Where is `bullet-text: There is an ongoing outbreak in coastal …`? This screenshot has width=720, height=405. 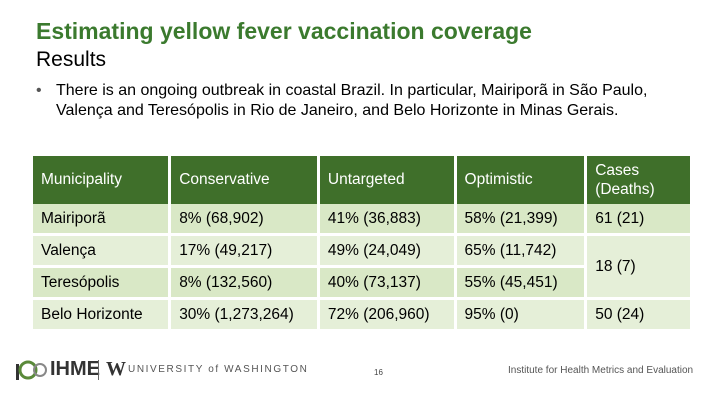 bullet-text: There is an ongoing outbreak in coastal … is located at coordinates (352, 100).